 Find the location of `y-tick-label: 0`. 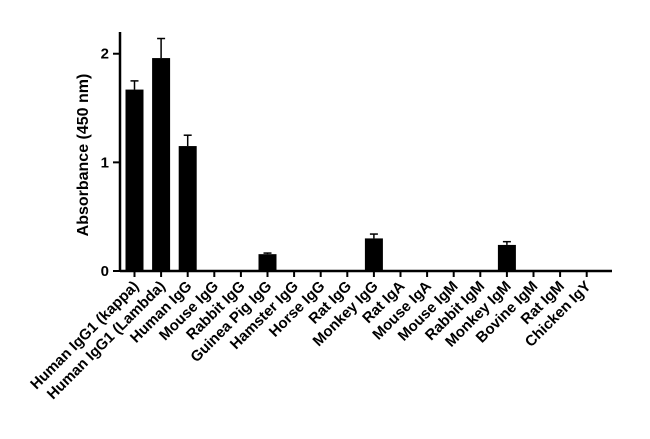

y-tick-label: 0 is located at coordinates (105, 271).